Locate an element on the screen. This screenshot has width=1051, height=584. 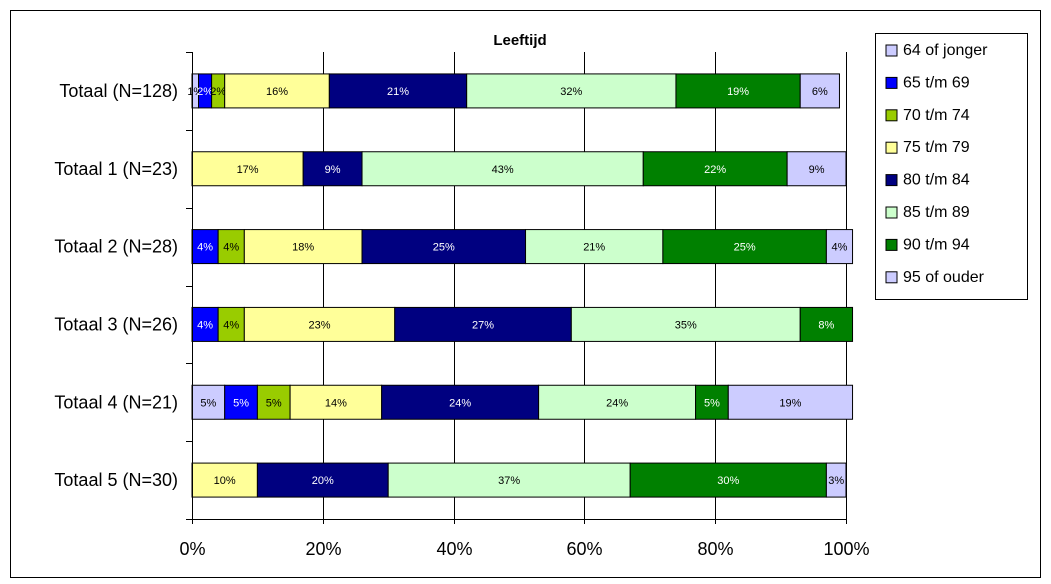
data-label: 20% is located at coordinates (323, 481).